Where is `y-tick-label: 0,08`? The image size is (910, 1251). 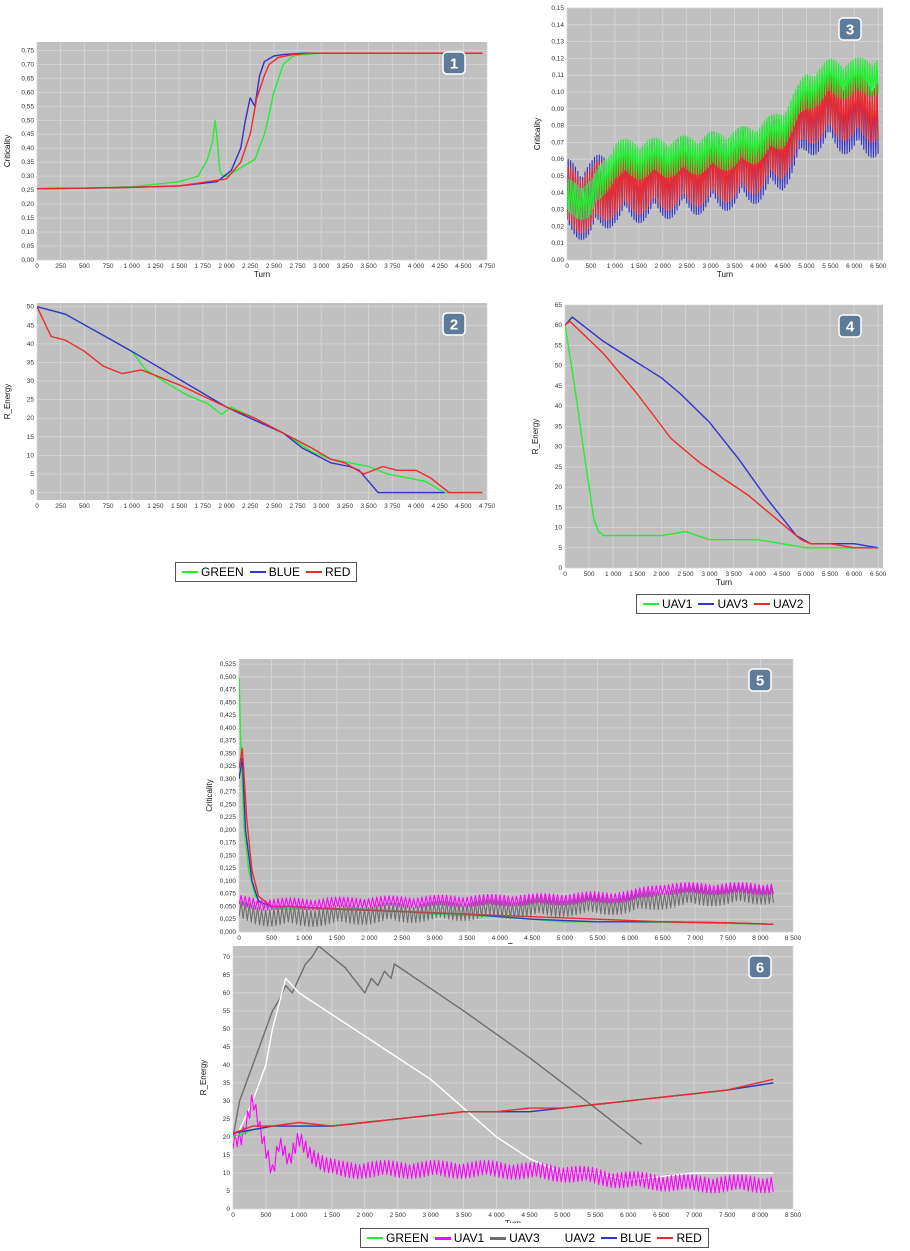 y-tick-label: 0,08 is located at coordinates (557, 126).